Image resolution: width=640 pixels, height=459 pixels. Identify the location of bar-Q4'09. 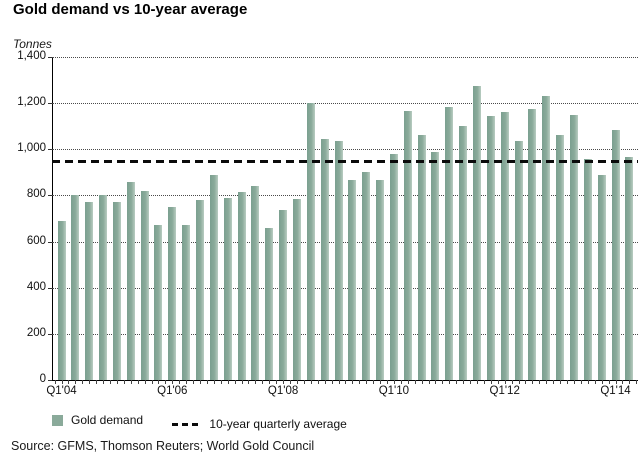
(380, 280).